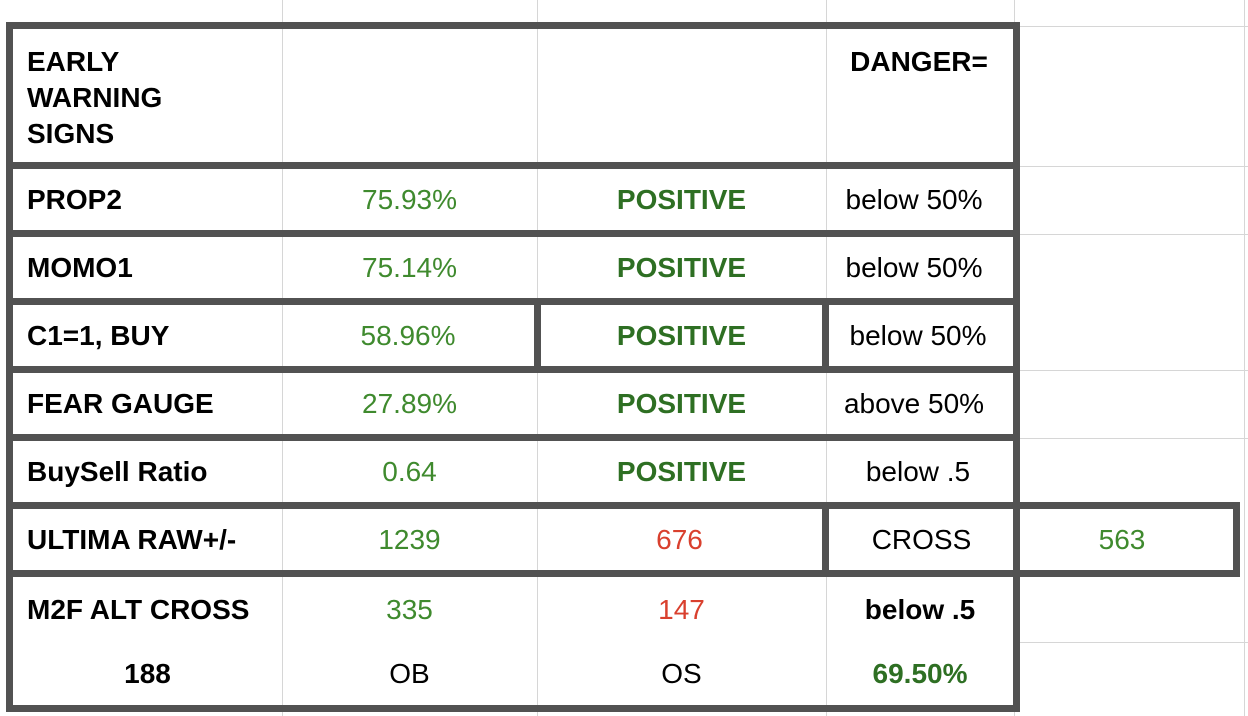 The image size is (1248, 716). Describe the element at coordinates (74, 199) in the screenshot. I see `row-label-prop2: PROP2` at that location.